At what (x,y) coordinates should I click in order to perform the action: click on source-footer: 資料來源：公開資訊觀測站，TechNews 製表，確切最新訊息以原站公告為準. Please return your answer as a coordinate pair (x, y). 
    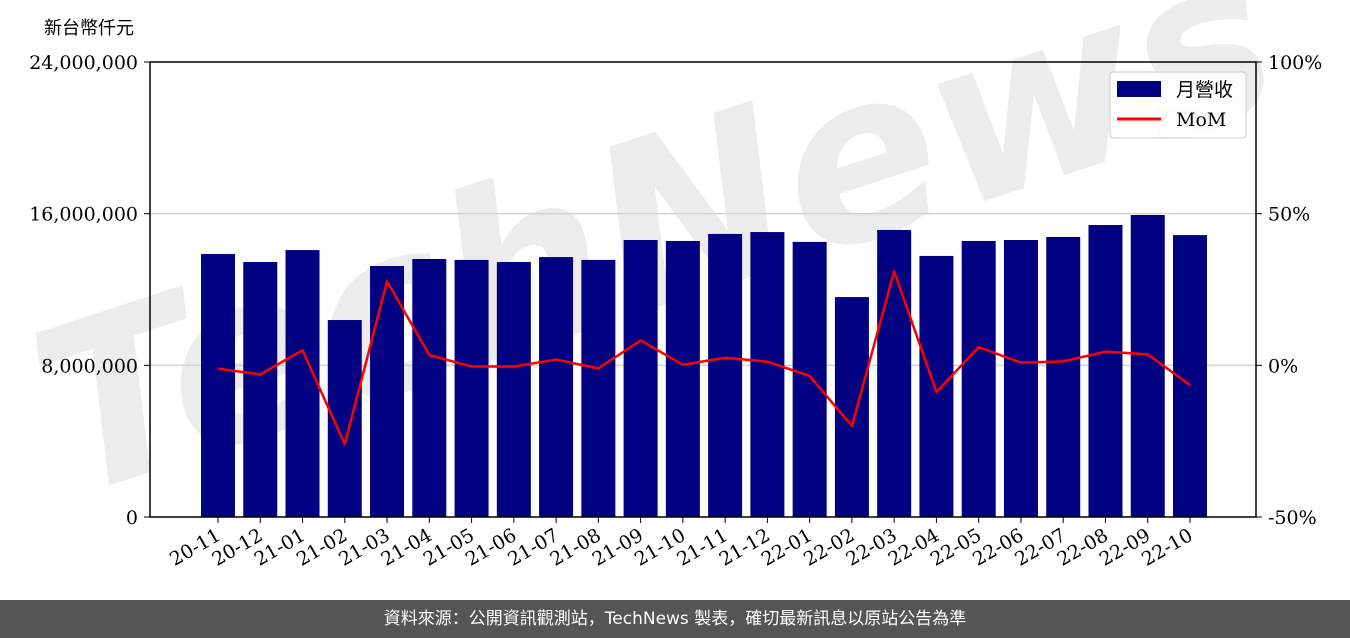
    Looking at the image, I should click on (675, 619).